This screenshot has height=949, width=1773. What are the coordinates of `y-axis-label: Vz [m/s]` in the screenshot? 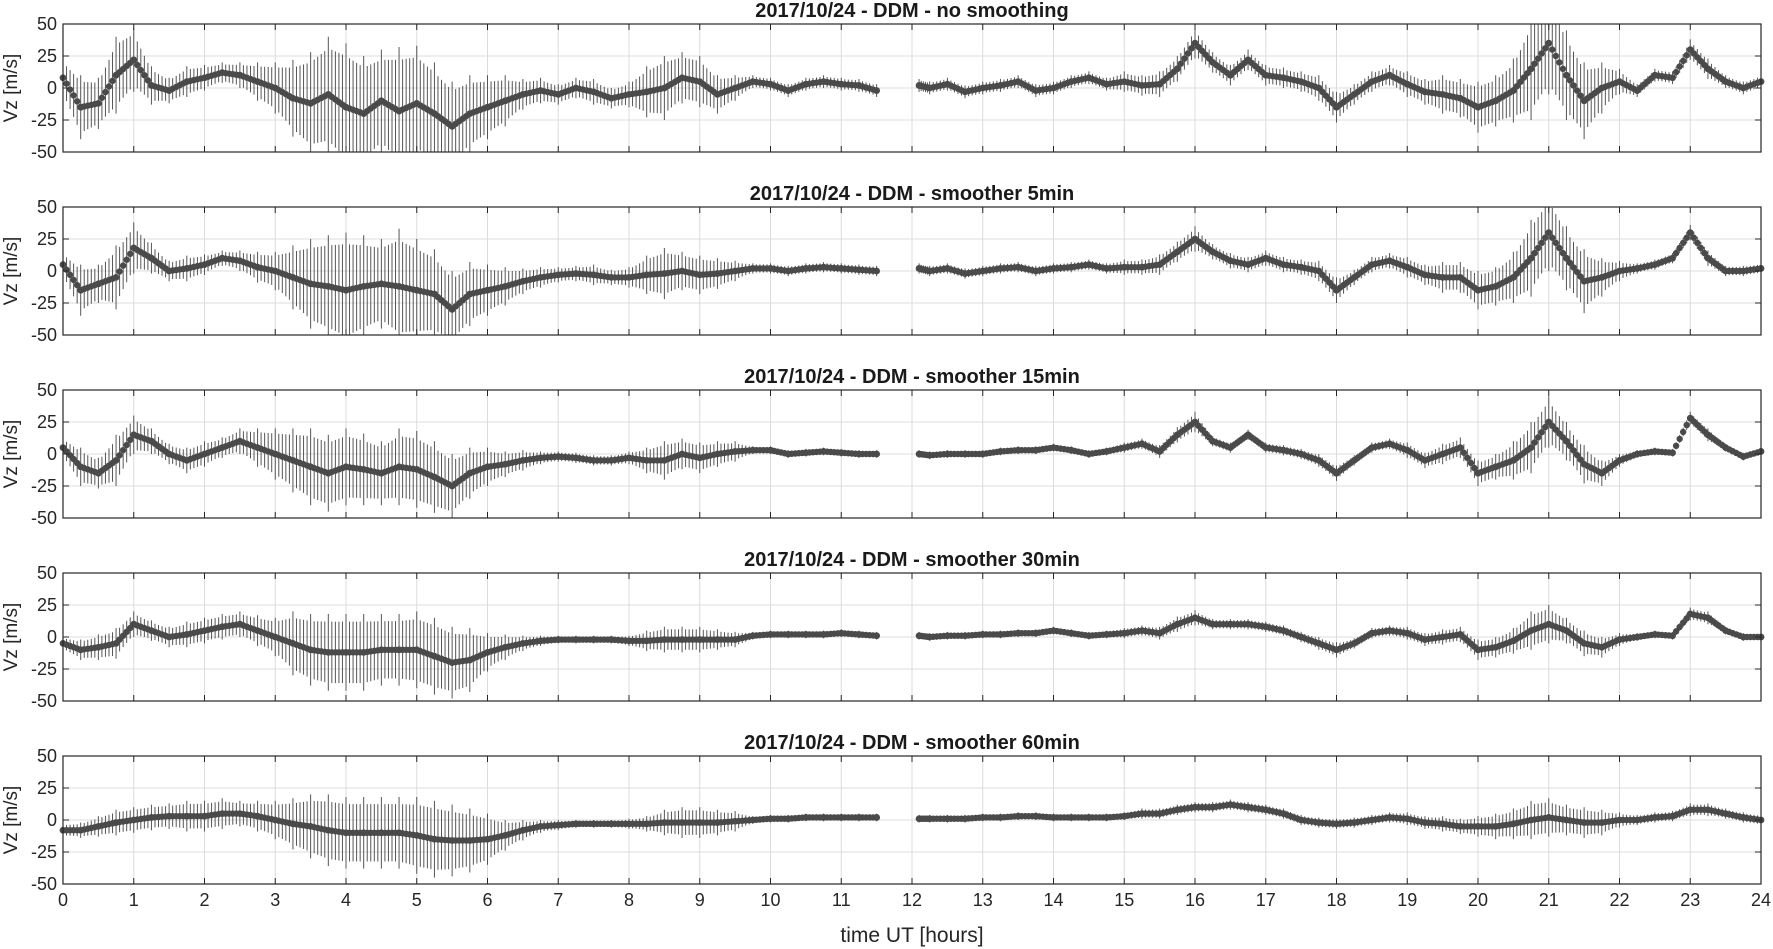 It's located at (11, 454).